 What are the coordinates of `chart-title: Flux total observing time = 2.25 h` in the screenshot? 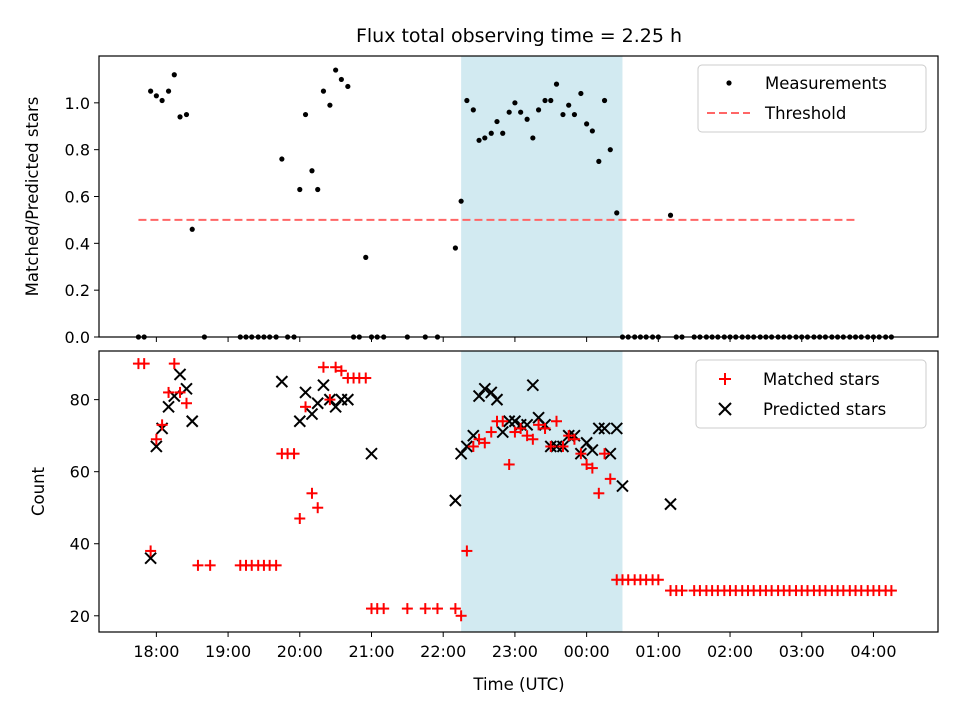 It's located at (519, 36).